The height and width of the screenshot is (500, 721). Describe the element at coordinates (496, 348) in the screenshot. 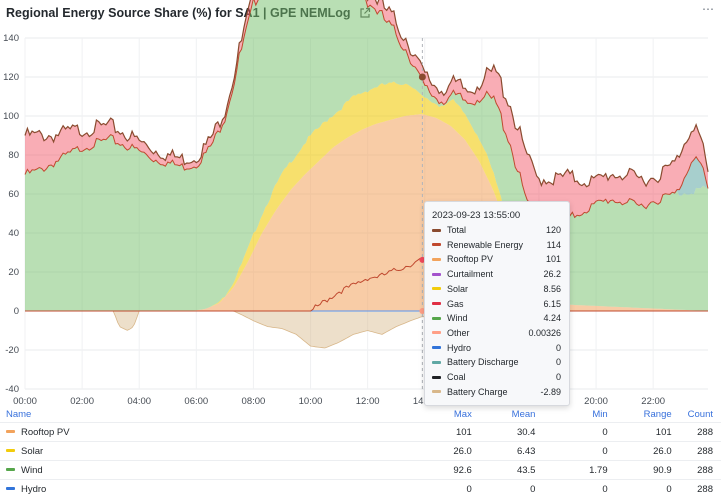

I see `tooltip-row: Hydro 0` at that location.